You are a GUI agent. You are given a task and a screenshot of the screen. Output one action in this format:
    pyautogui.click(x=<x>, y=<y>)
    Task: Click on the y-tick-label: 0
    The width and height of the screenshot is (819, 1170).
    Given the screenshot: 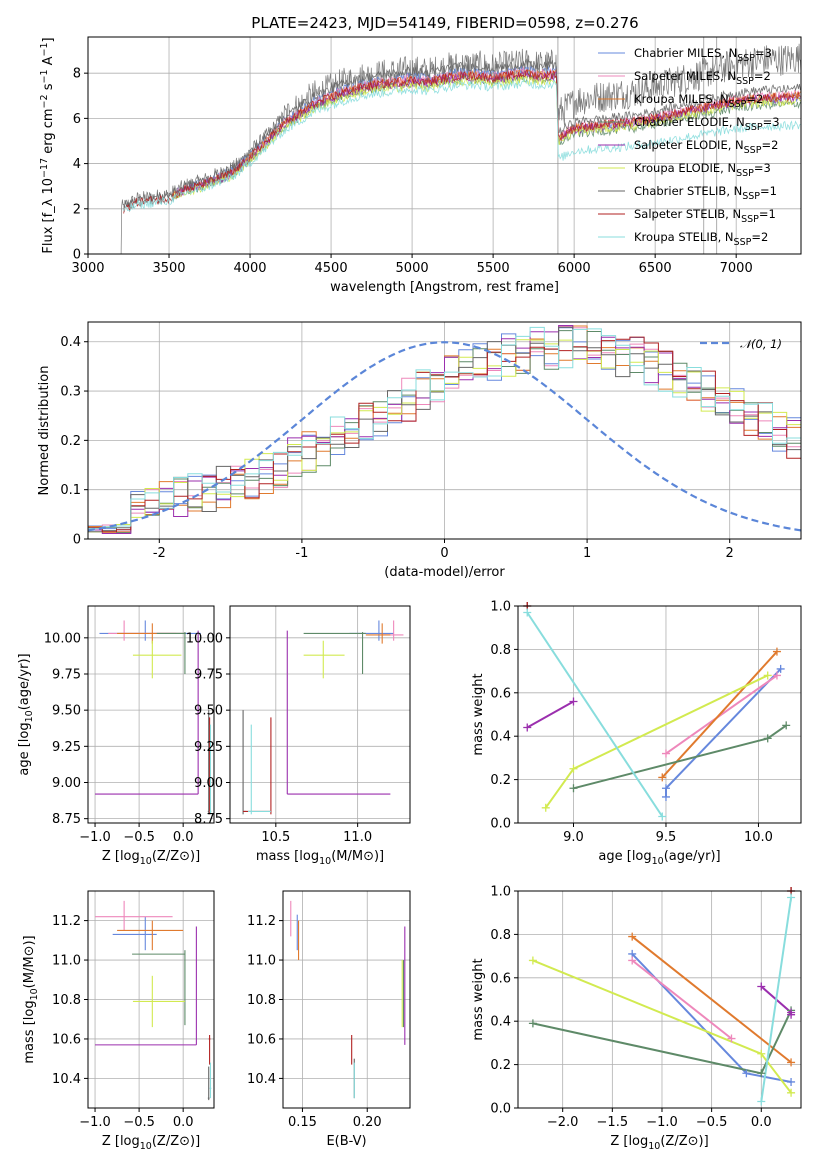 What is the action you would take?
    pyautogui.click(x=77, y=255)
    